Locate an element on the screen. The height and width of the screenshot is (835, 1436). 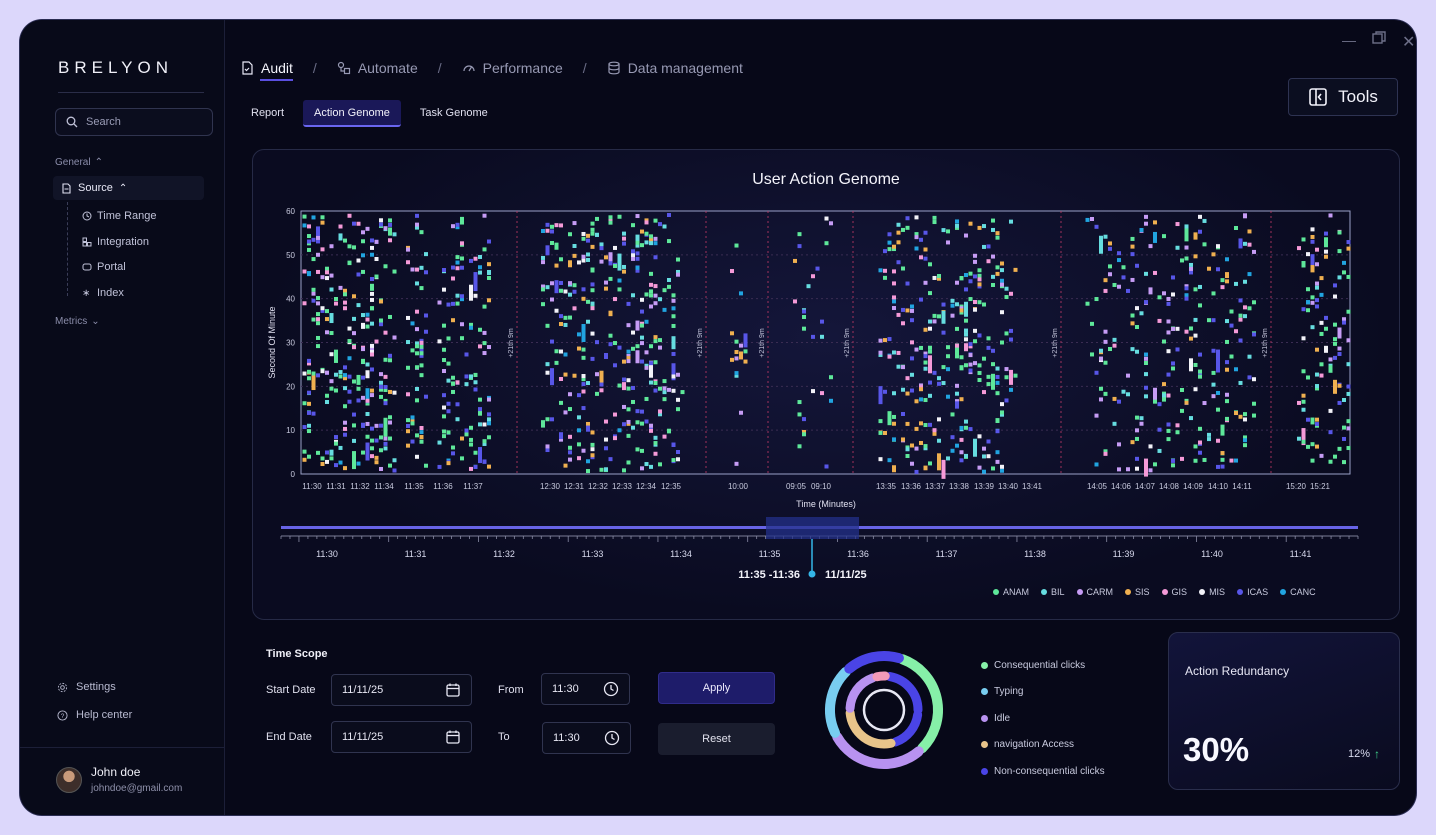
sidebar-item-time-range: Time Range is located at coordinates (119, 216).